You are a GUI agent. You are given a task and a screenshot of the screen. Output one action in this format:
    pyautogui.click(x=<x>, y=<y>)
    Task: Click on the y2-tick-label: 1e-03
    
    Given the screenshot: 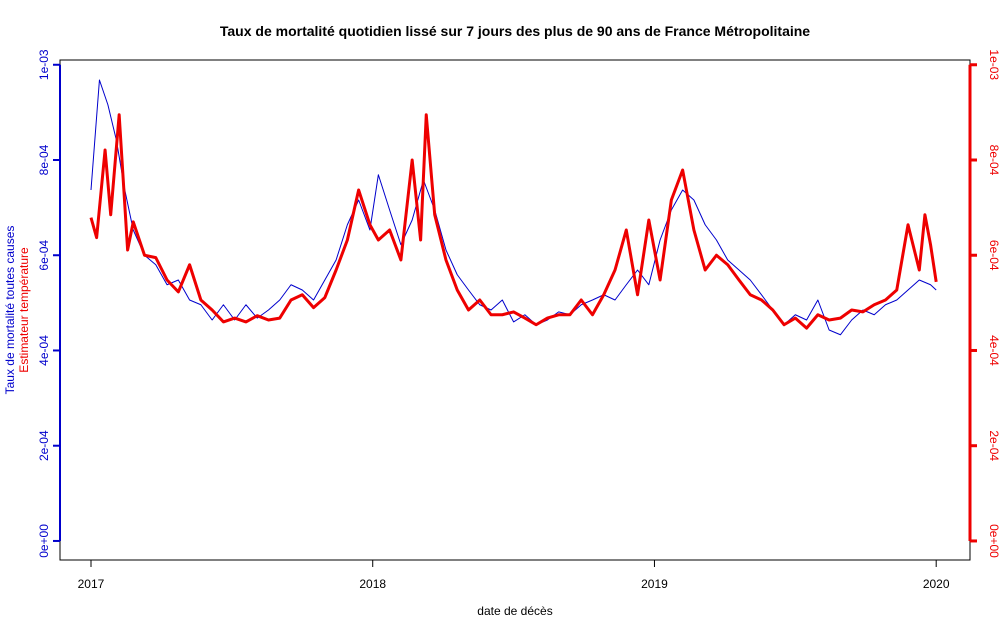 What is the action you would take?
    pyautogui.click(x=993, y=64)
    